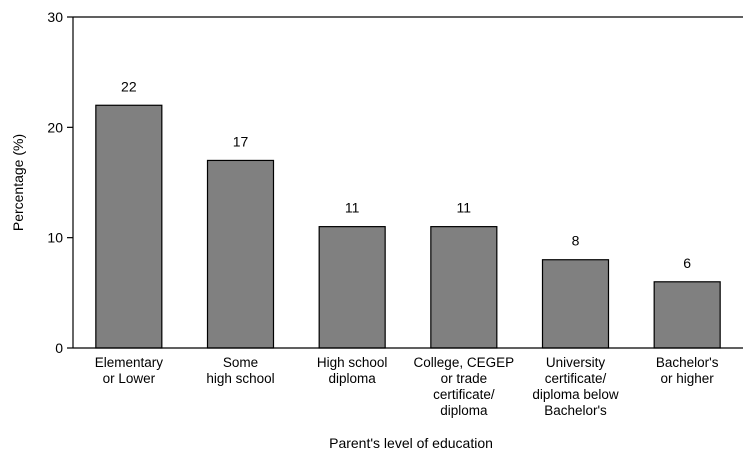 The image size is (743, 457). What do you see at coordinates (60, 182) in the screenshot?
I see `y-axis-ticks: 0 10 20 30` at bounding box center [60, 182].